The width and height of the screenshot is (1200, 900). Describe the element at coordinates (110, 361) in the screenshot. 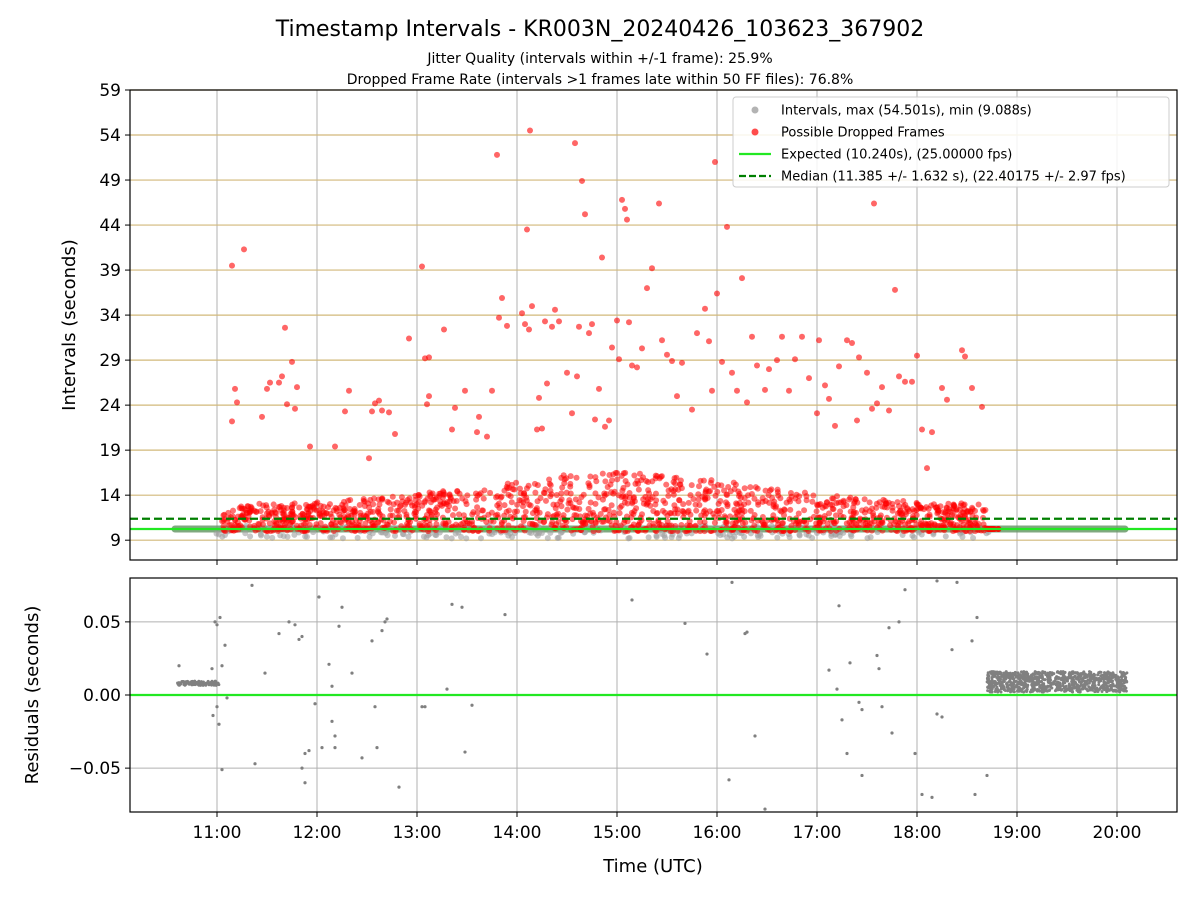

I see `top-y-tick-label: 29` at that location.